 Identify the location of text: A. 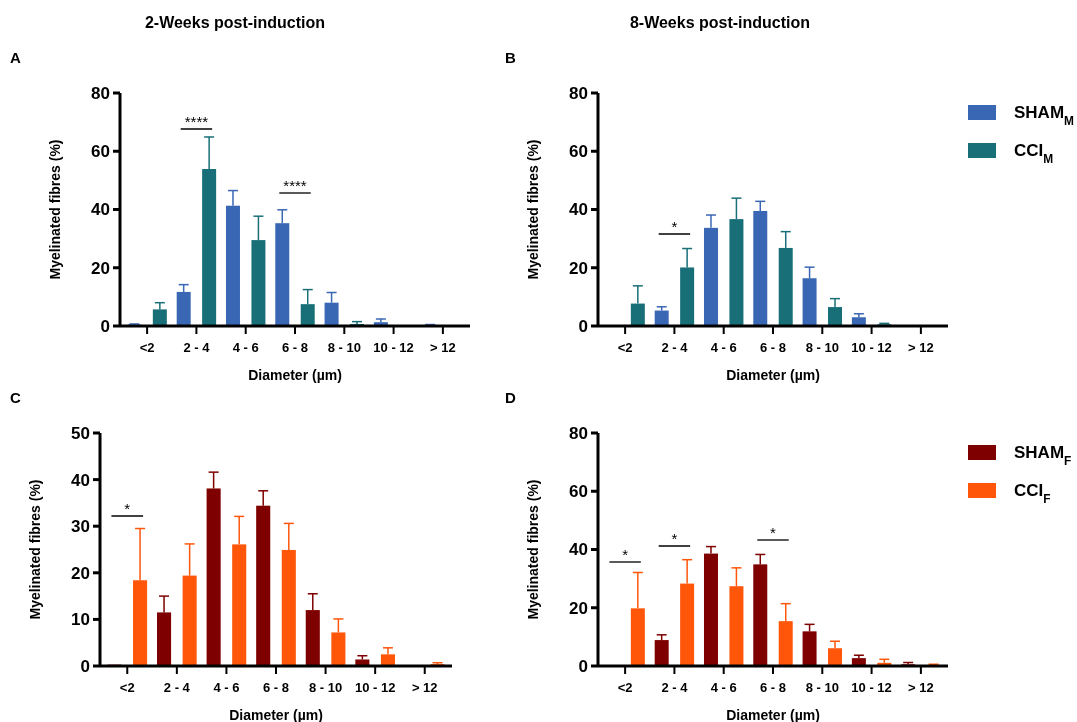
(15, 57).